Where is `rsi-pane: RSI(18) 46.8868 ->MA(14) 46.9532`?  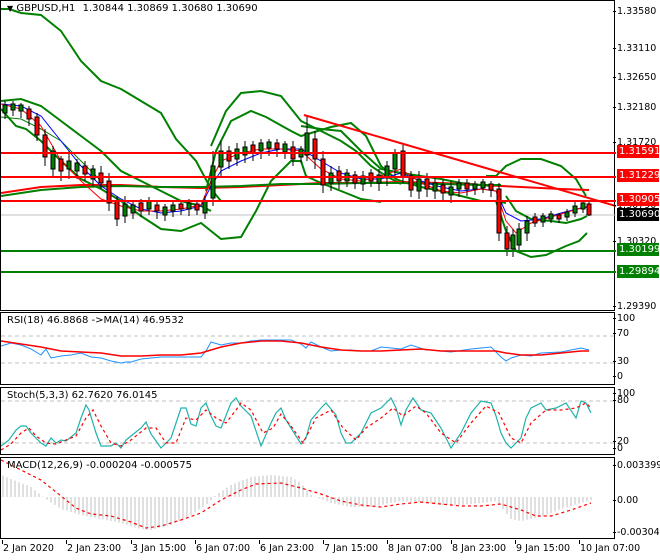 rsi-pane: RSI(18) 46.8868 ->MA(14) 46.9532 is located at coordinates (308, 348).